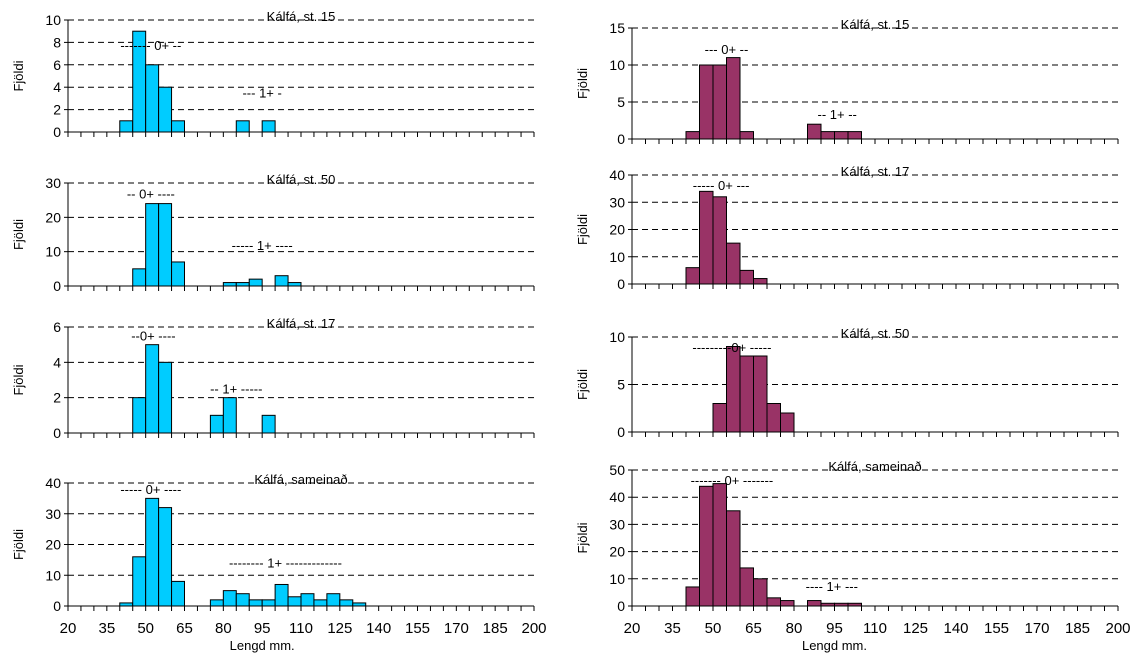  I want to click on age-group-annotation: --0+ ----, so click(153, 335).